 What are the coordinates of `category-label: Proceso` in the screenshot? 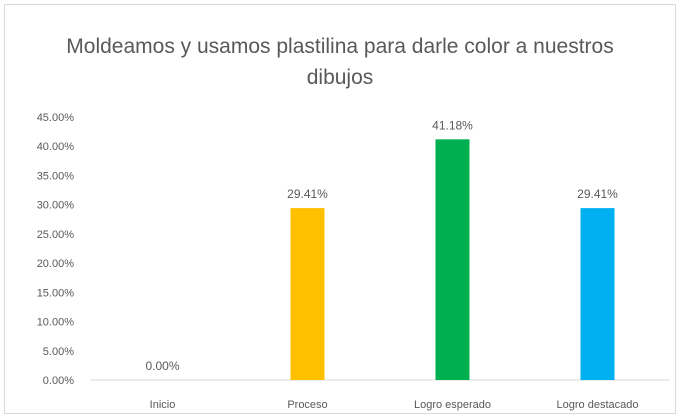 It's located at (307, 405).